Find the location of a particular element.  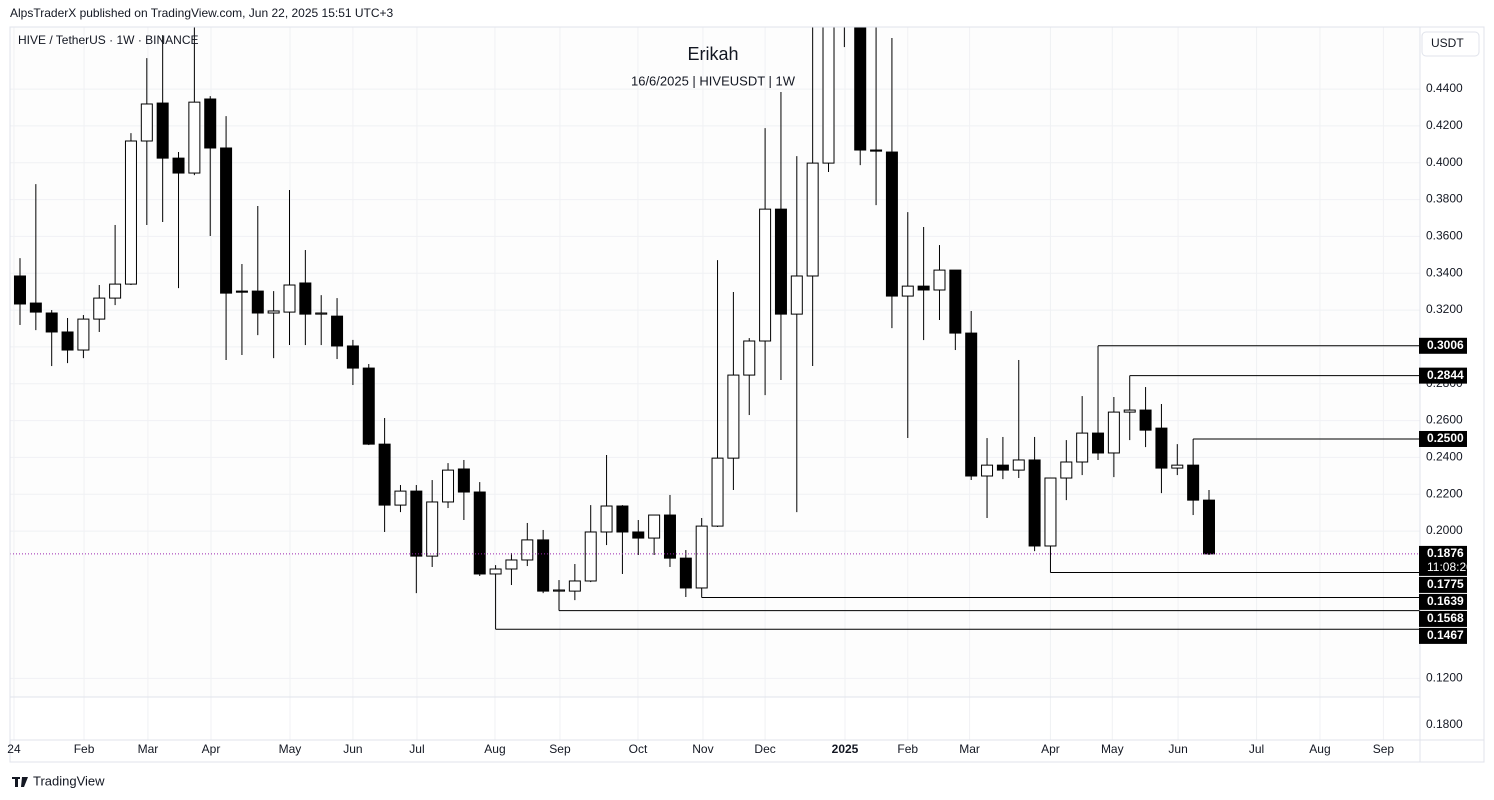

level-label: 0.1568 is located at coordinates (1445, 618).